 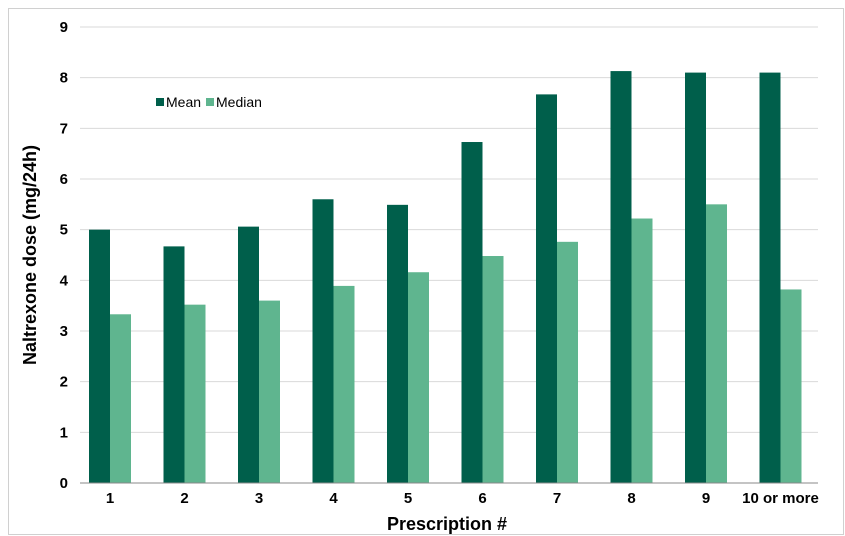 I want to click on y-tick-label: 3, so click(x=64, y=331).